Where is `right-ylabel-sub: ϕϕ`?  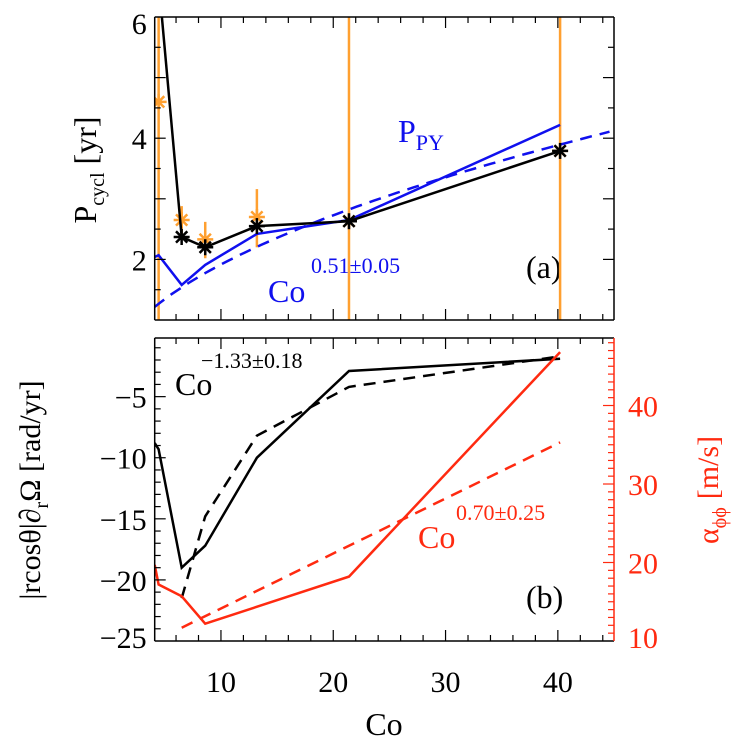
right-ylabel-sub: ϕϕ is located at coordinates (720, 517).